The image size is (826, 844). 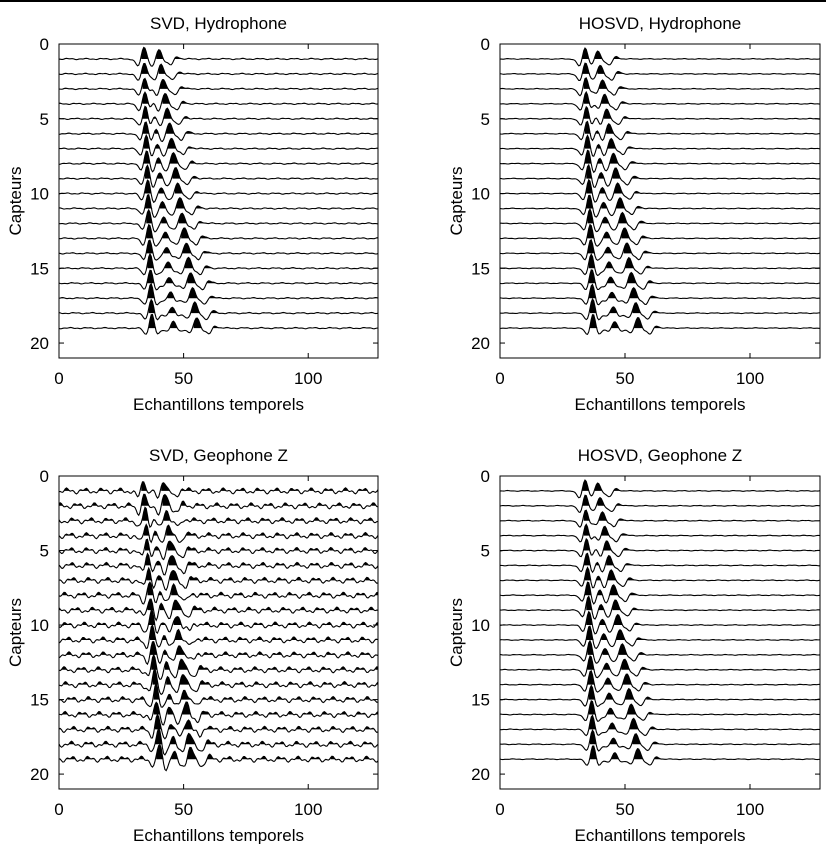 What do you see at coordinates (659, 404) in the screenshot?
I see `x-axis-label: Echantillons temporels` at bounding box center [659, 404].